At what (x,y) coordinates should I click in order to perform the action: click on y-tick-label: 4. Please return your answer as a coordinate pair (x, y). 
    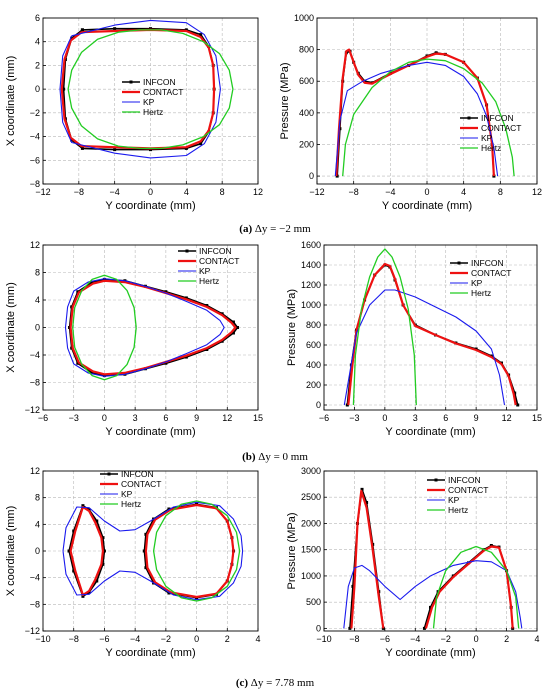
    Looking at the image, I should click on (37, 524).